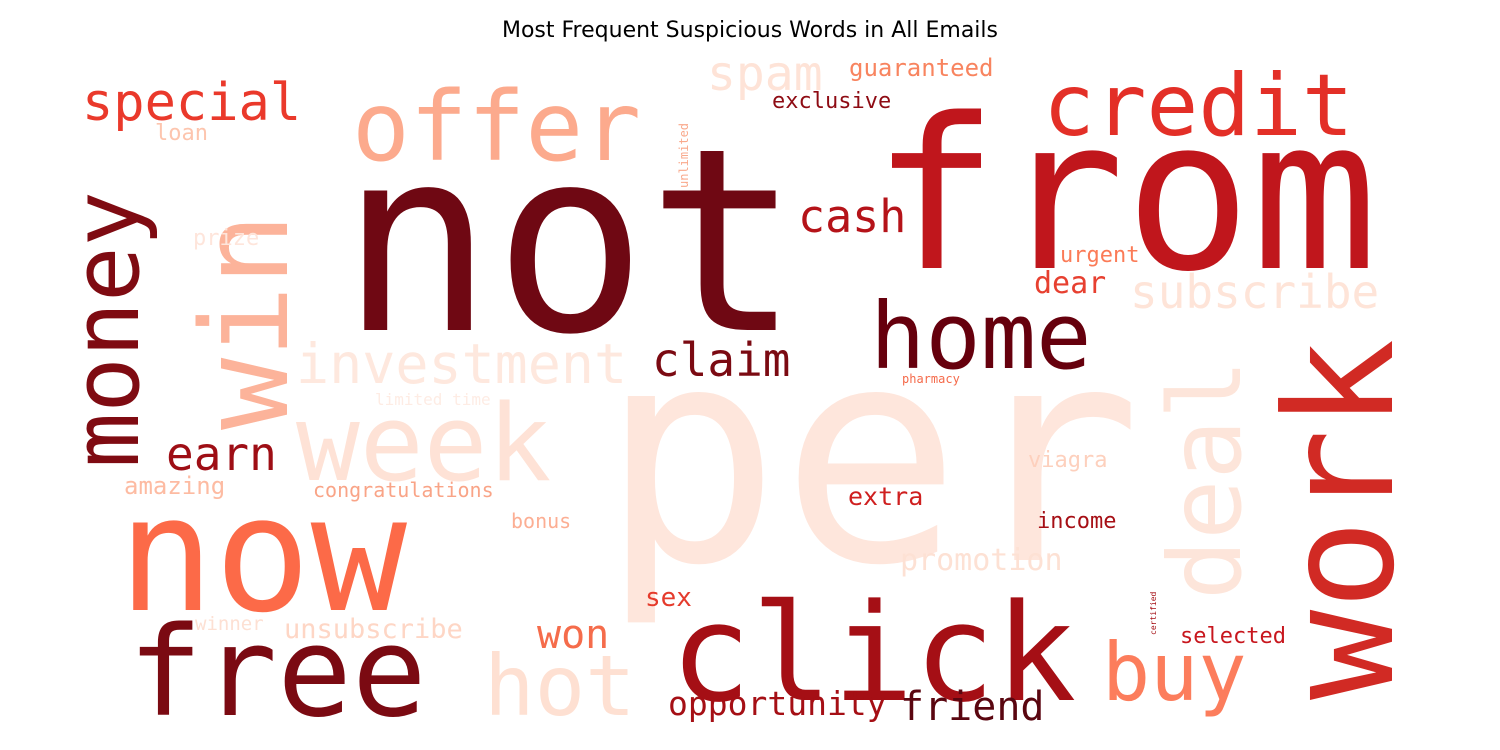 The height and width of the screenshot is (750, 1500). Describe the element at coordinates (721, 360) in the screenshot. I see `word-claim: claim` at that location.